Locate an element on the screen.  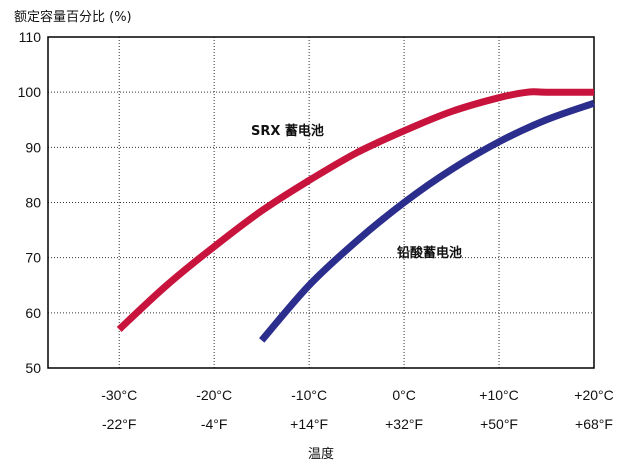
y-ticks: 50 60 70 80 90 100 110 is located at coordinates (30, 202).